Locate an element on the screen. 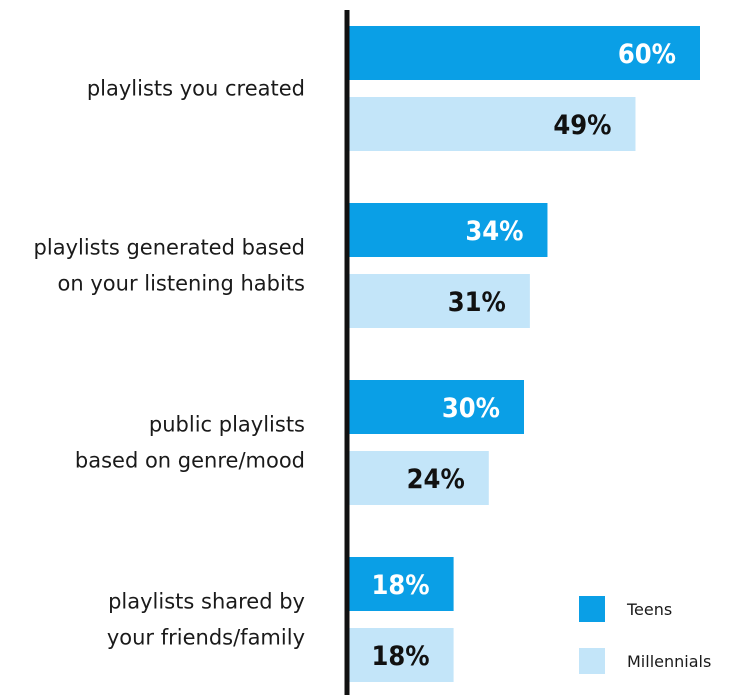 The width and height of the screenshot is (740, 695). category-label: on your listening habits is located at coordinates (181, 284).